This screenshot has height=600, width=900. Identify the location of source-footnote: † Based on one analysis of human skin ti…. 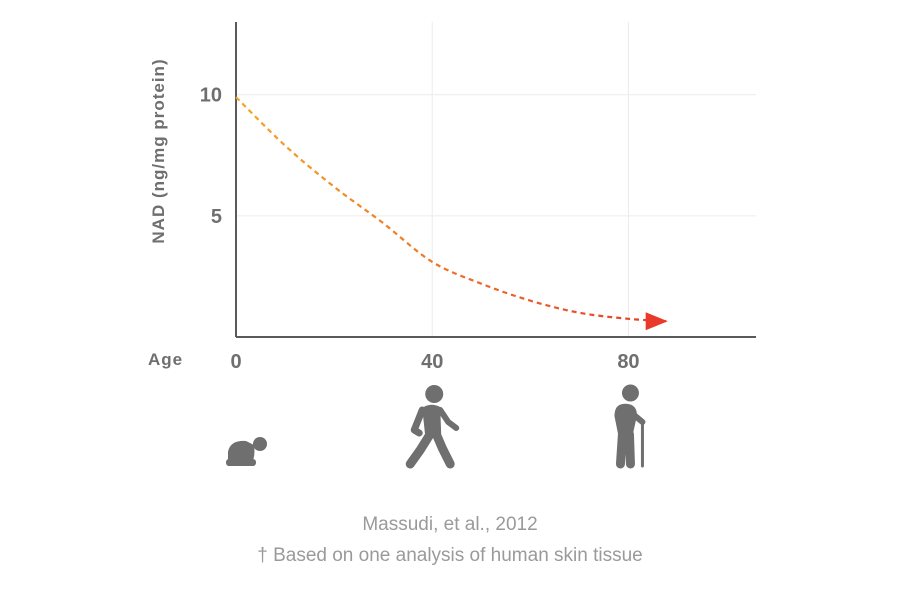
(450, 555).